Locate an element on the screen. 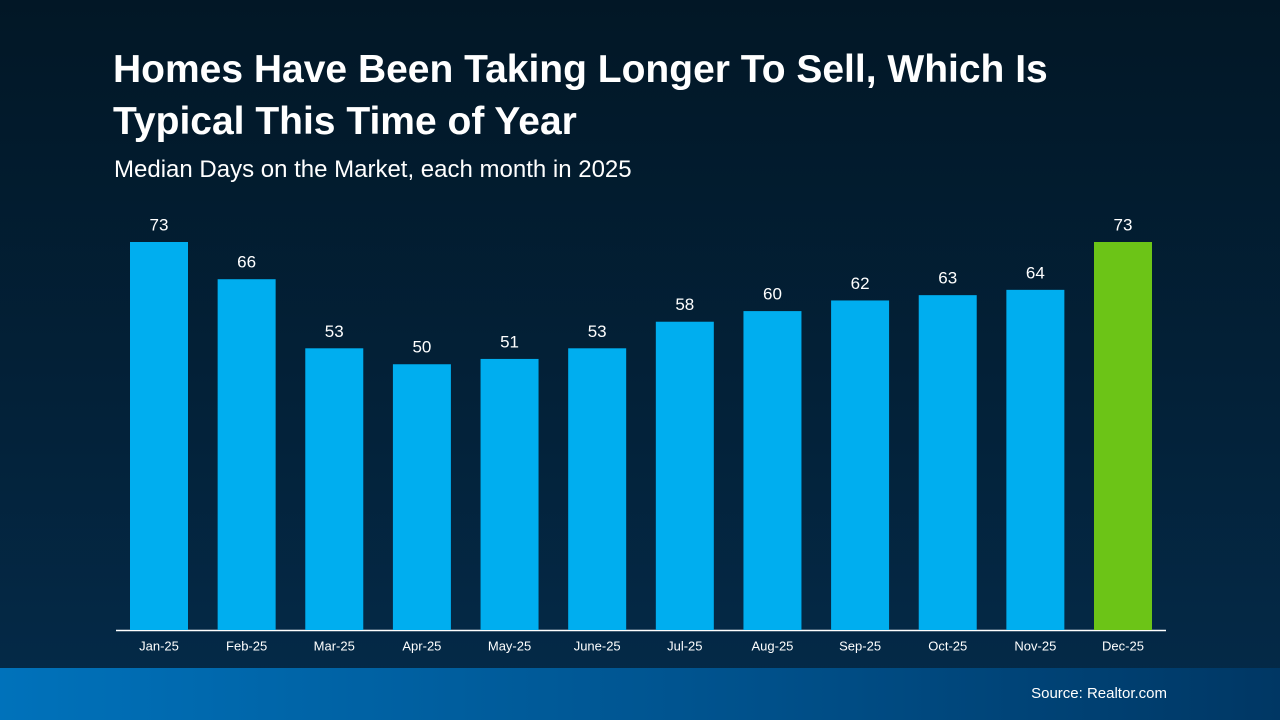 The height and width of the screenshot is (720, 1280). value-label: 66 is located at coordinates (246, 262).